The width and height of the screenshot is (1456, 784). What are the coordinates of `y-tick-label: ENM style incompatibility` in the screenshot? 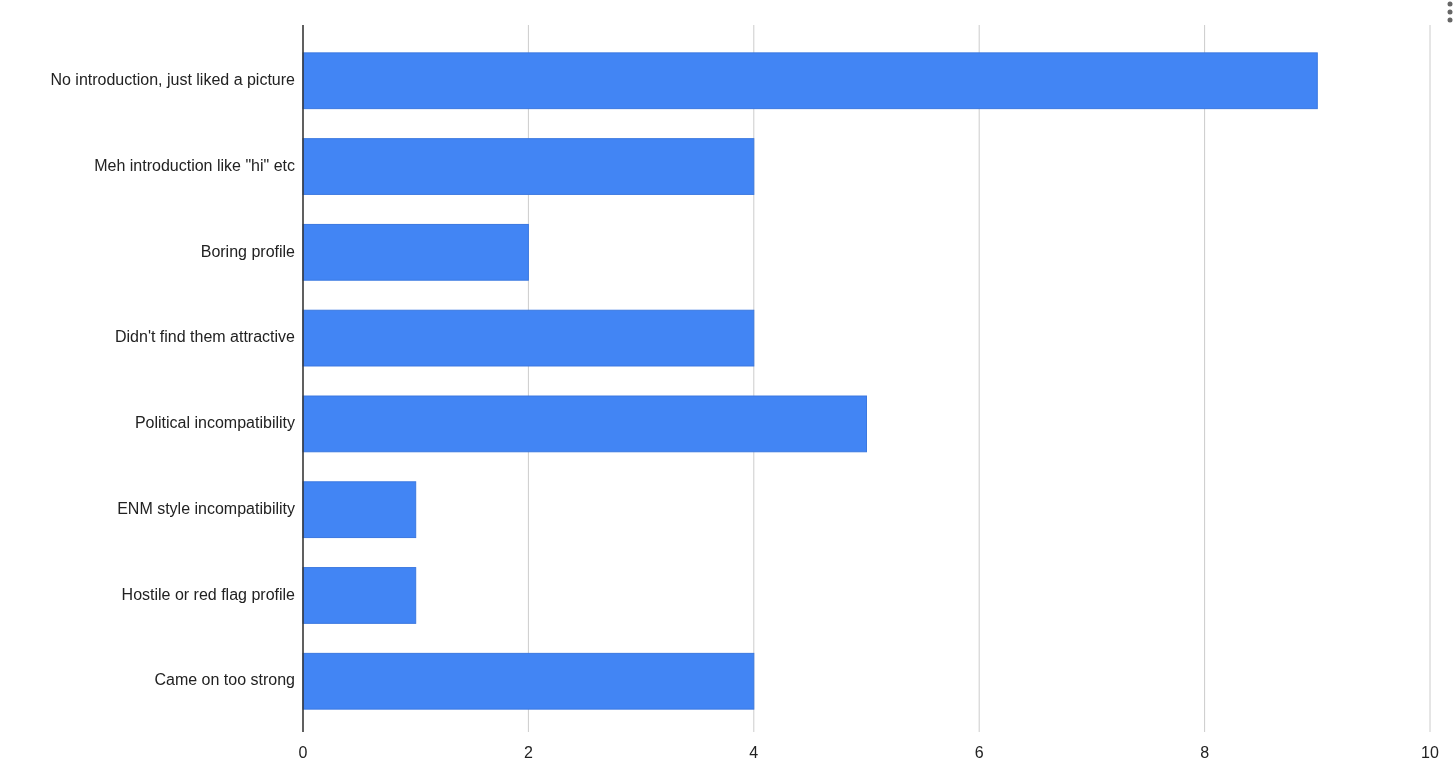 It's located at (206, 508).